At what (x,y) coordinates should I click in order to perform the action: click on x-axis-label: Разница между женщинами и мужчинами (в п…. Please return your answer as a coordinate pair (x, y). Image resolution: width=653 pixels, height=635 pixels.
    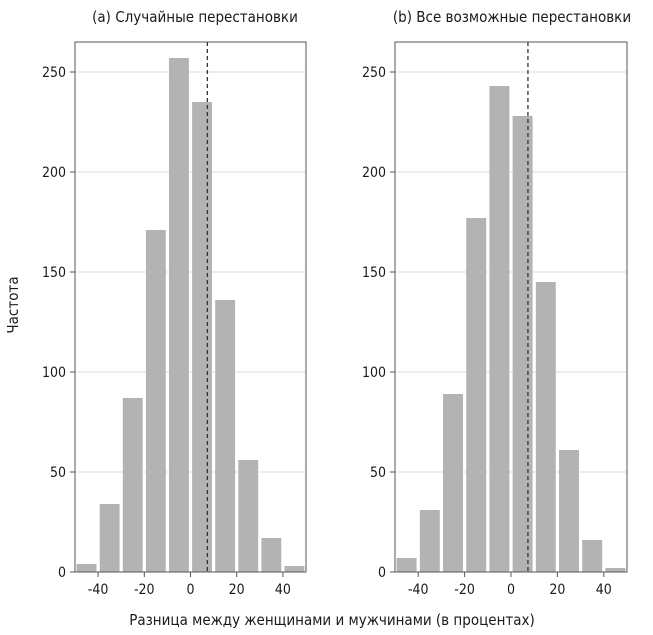
    Looking at the image, I should click on (332, 620).